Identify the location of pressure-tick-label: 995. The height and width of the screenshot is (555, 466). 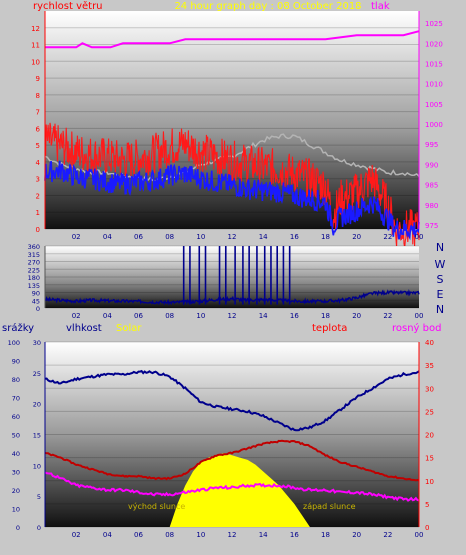
(431, 145).